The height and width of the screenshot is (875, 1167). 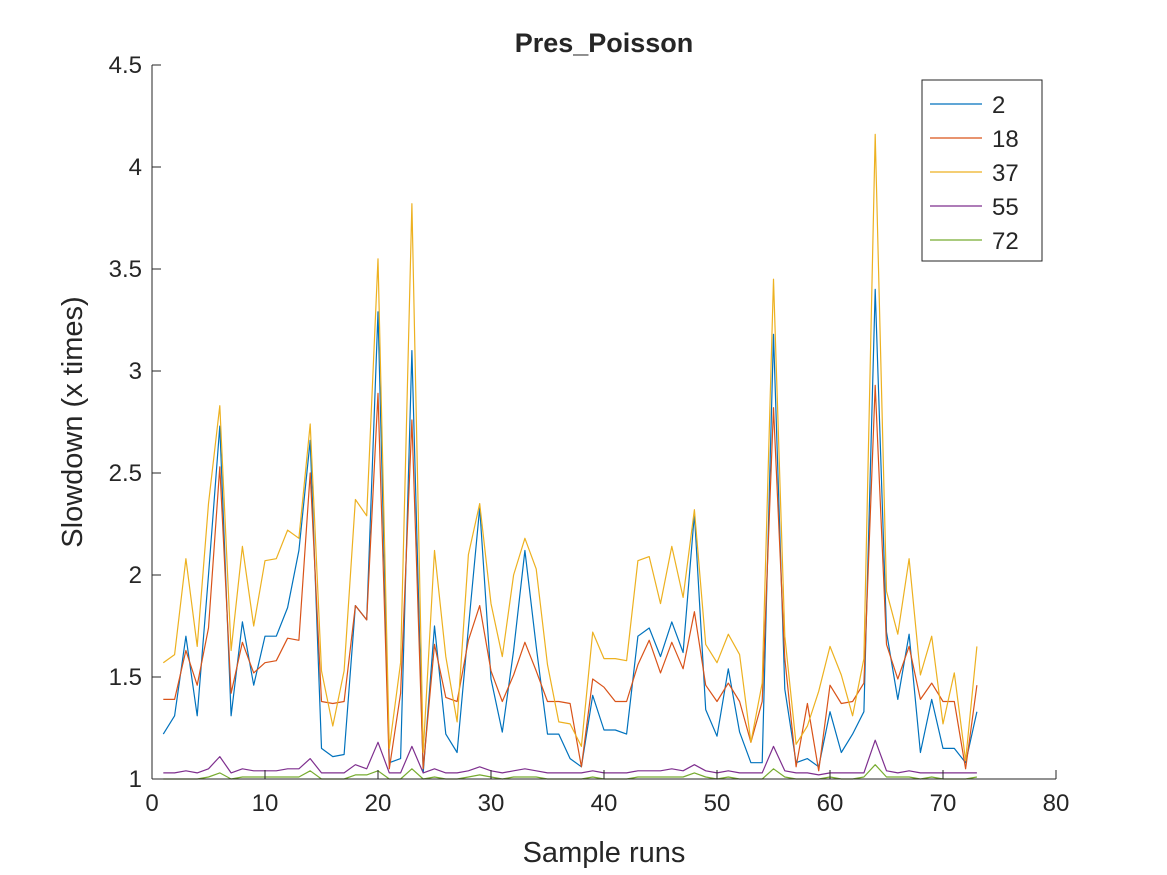 What do you see at coordinates (125, 65) in the screenshot?
I see `y-tick-label: 4.5` at bounding box center [125, 65].